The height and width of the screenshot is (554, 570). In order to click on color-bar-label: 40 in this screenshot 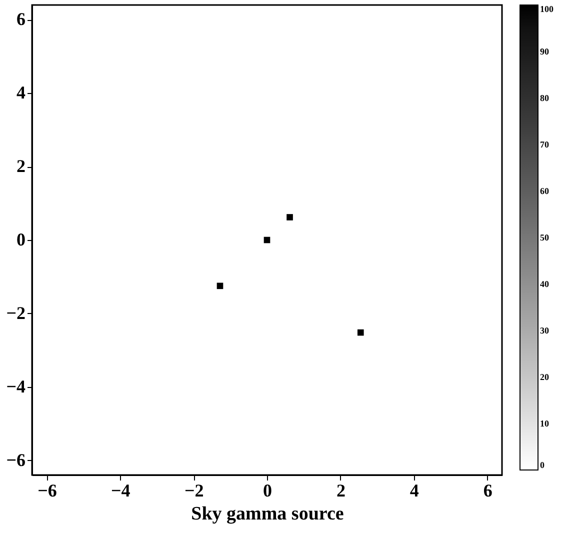, I will do `click(545, 284)`.